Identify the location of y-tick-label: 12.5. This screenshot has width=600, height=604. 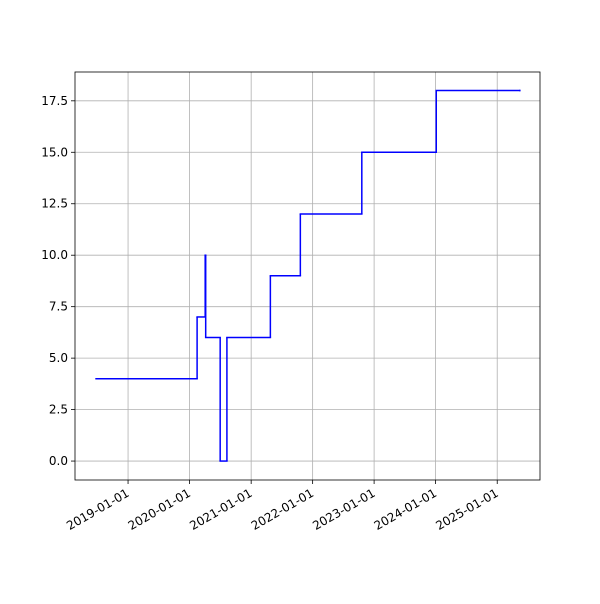
(54, 204).